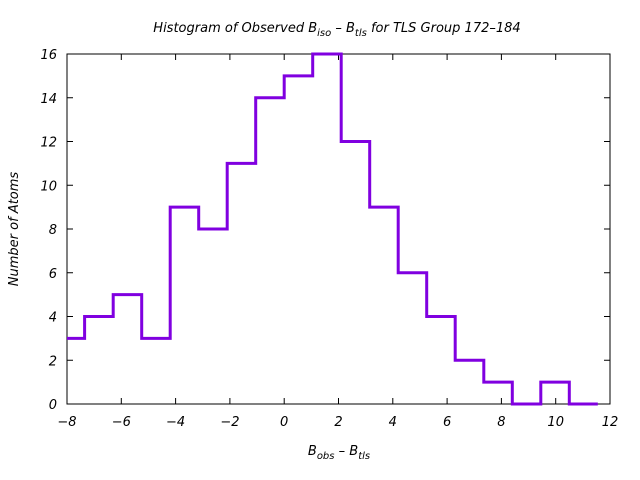  I want to click on x-tick-label: 6, so click(447, 422).